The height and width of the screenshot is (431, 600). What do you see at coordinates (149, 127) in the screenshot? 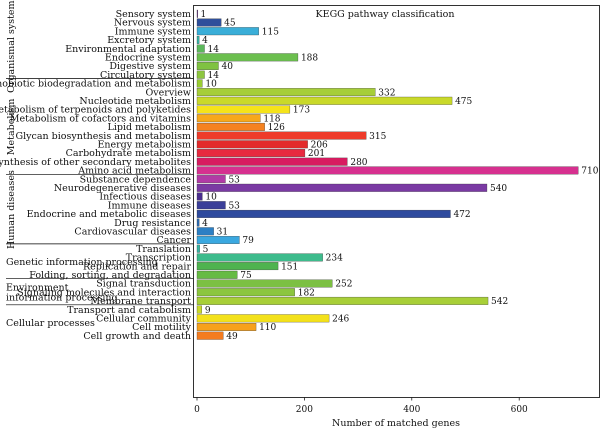
I see `category-label: Lipid metabolism` at bounding box center [149, 127].